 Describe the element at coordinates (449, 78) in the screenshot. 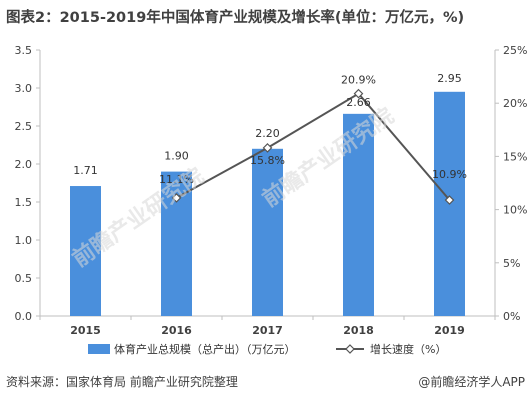

I see `bar-value-label: 2.95` at that location.